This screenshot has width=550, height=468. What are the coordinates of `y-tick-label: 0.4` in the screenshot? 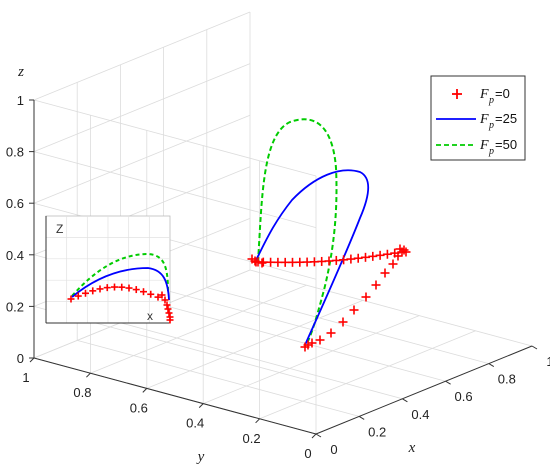 It's located at (195, 423).